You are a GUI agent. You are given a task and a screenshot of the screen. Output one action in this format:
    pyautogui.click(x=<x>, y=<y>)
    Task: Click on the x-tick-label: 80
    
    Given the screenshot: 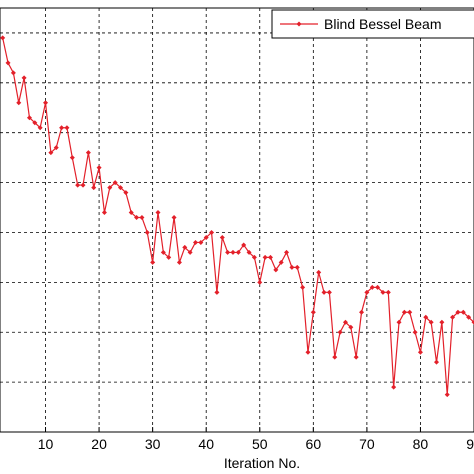 What is the action you would take?
    pyautogui.click(x=421, y=444)
    